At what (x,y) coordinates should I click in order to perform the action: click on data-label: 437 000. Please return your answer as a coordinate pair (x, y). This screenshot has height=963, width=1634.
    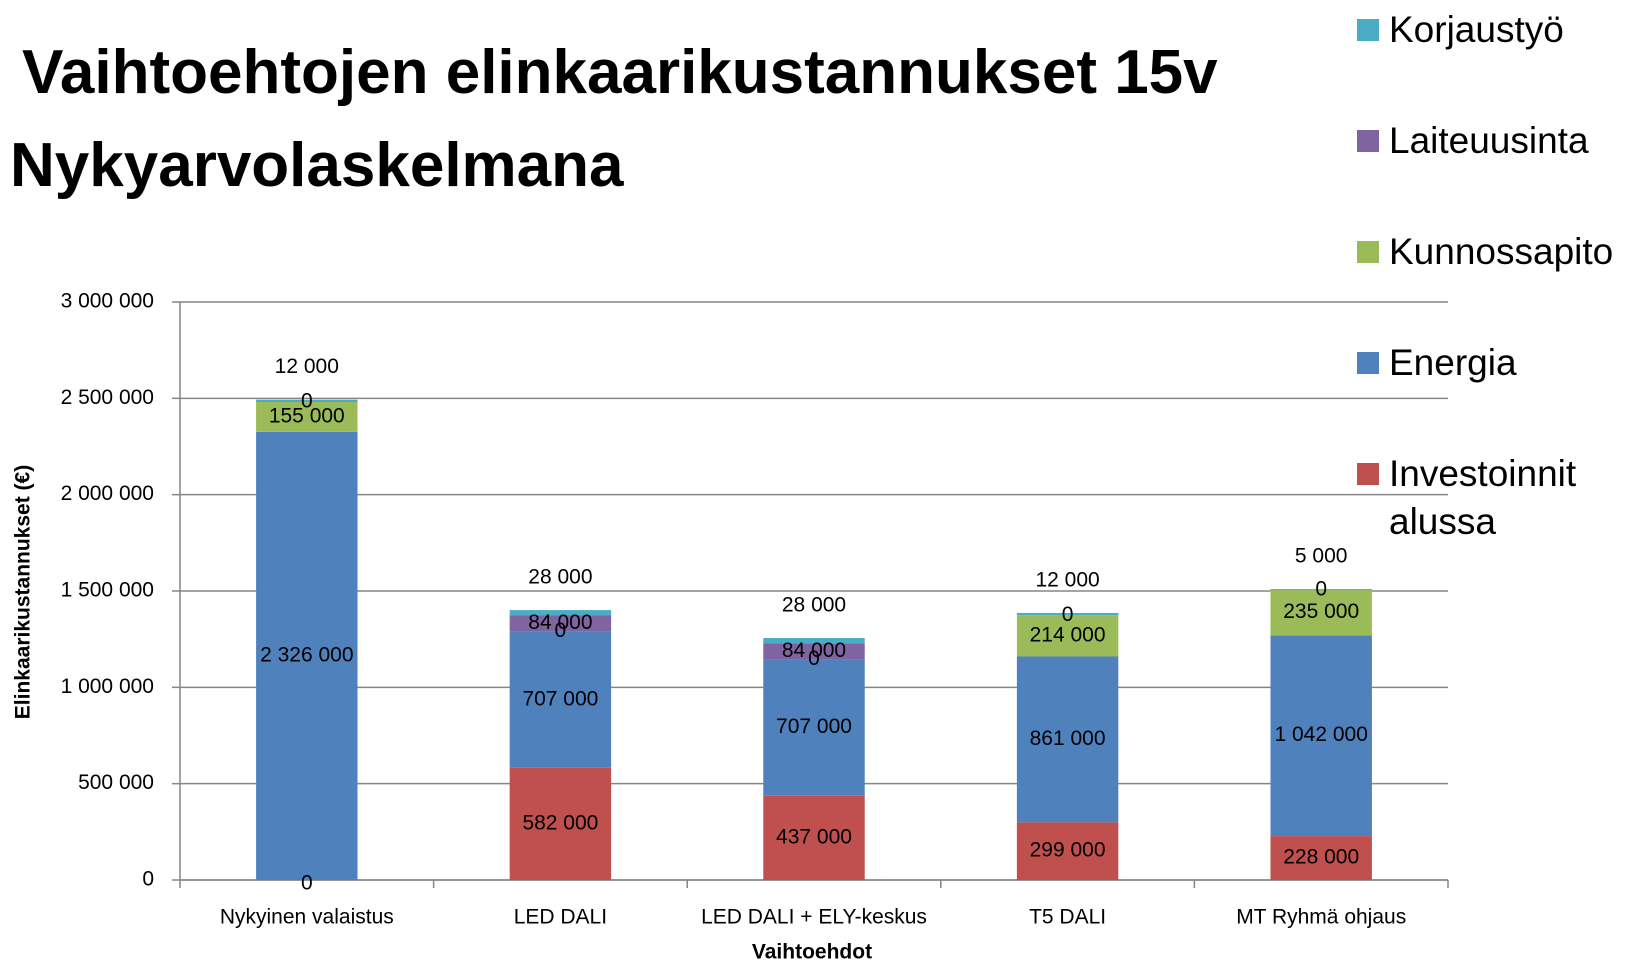
    Looking at the image, I should click on (814, 836).